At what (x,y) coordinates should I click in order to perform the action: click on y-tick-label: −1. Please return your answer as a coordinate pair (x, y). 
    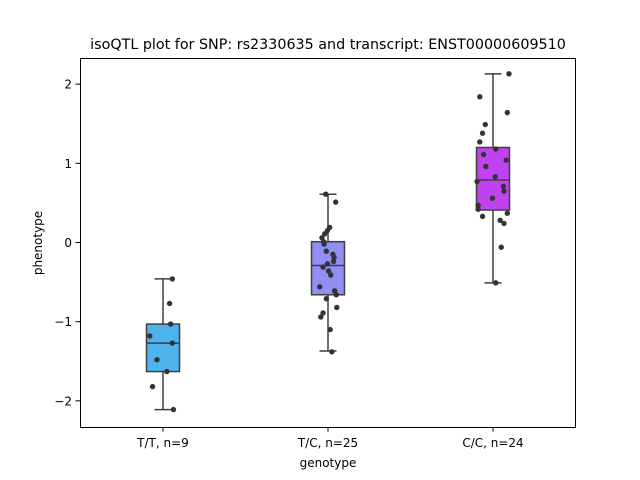
    Looking at the image, I should click on (63, 322).